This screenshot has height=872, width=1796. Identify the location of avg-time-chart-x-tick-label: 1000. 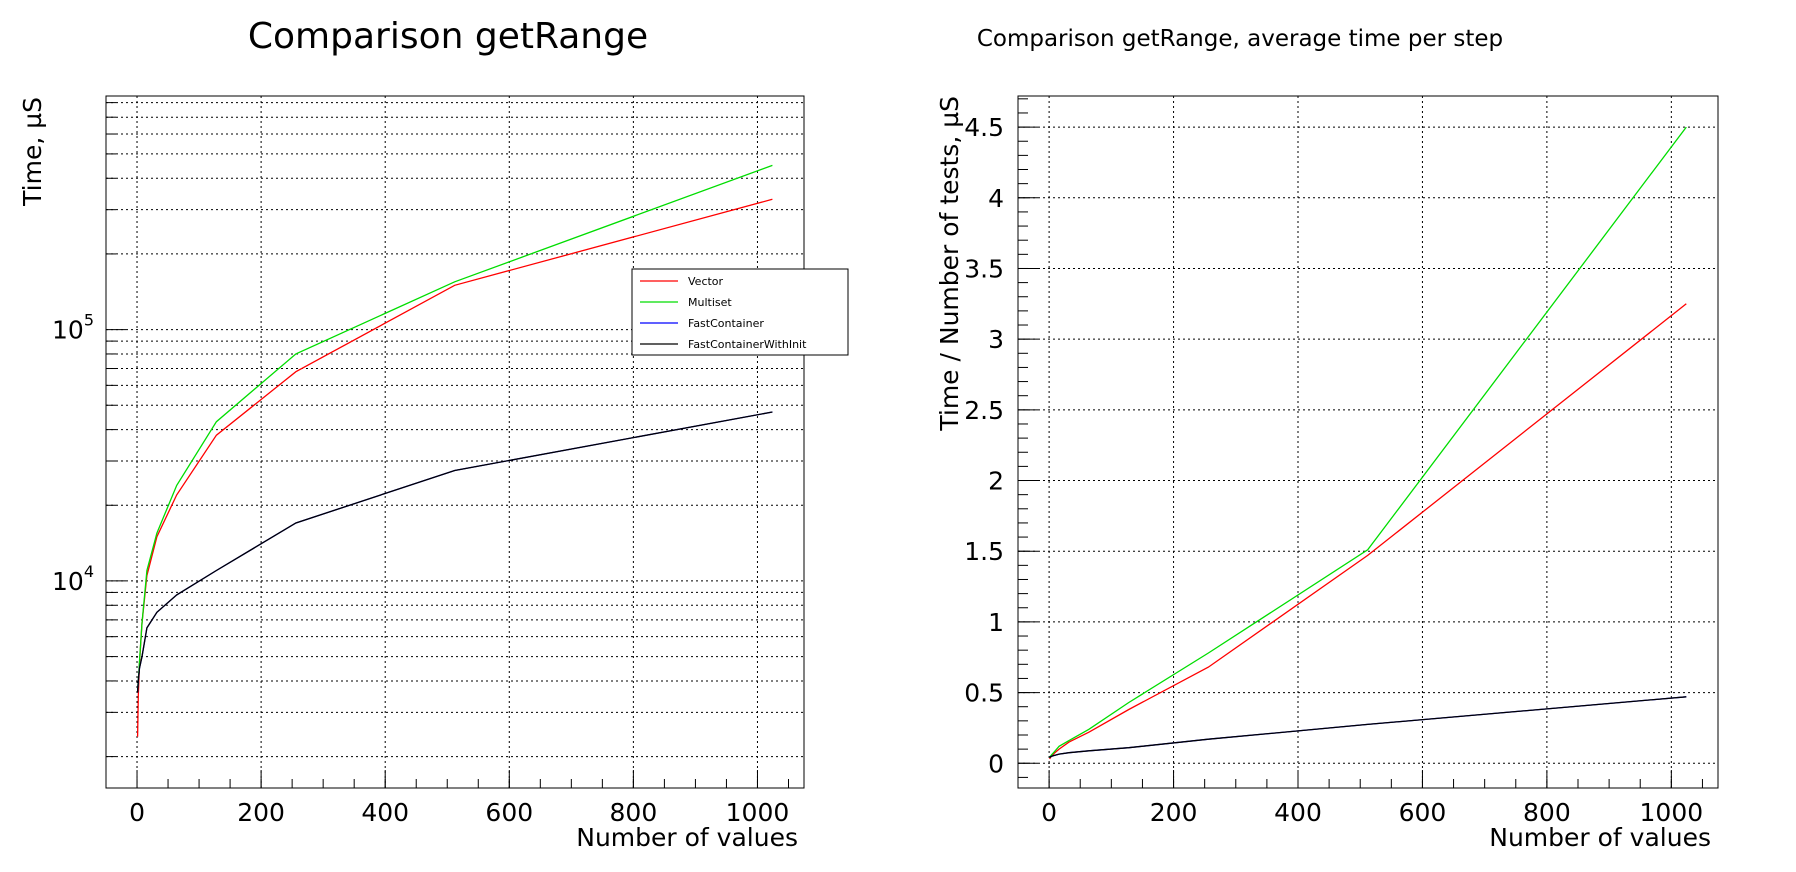
(1672, 812).